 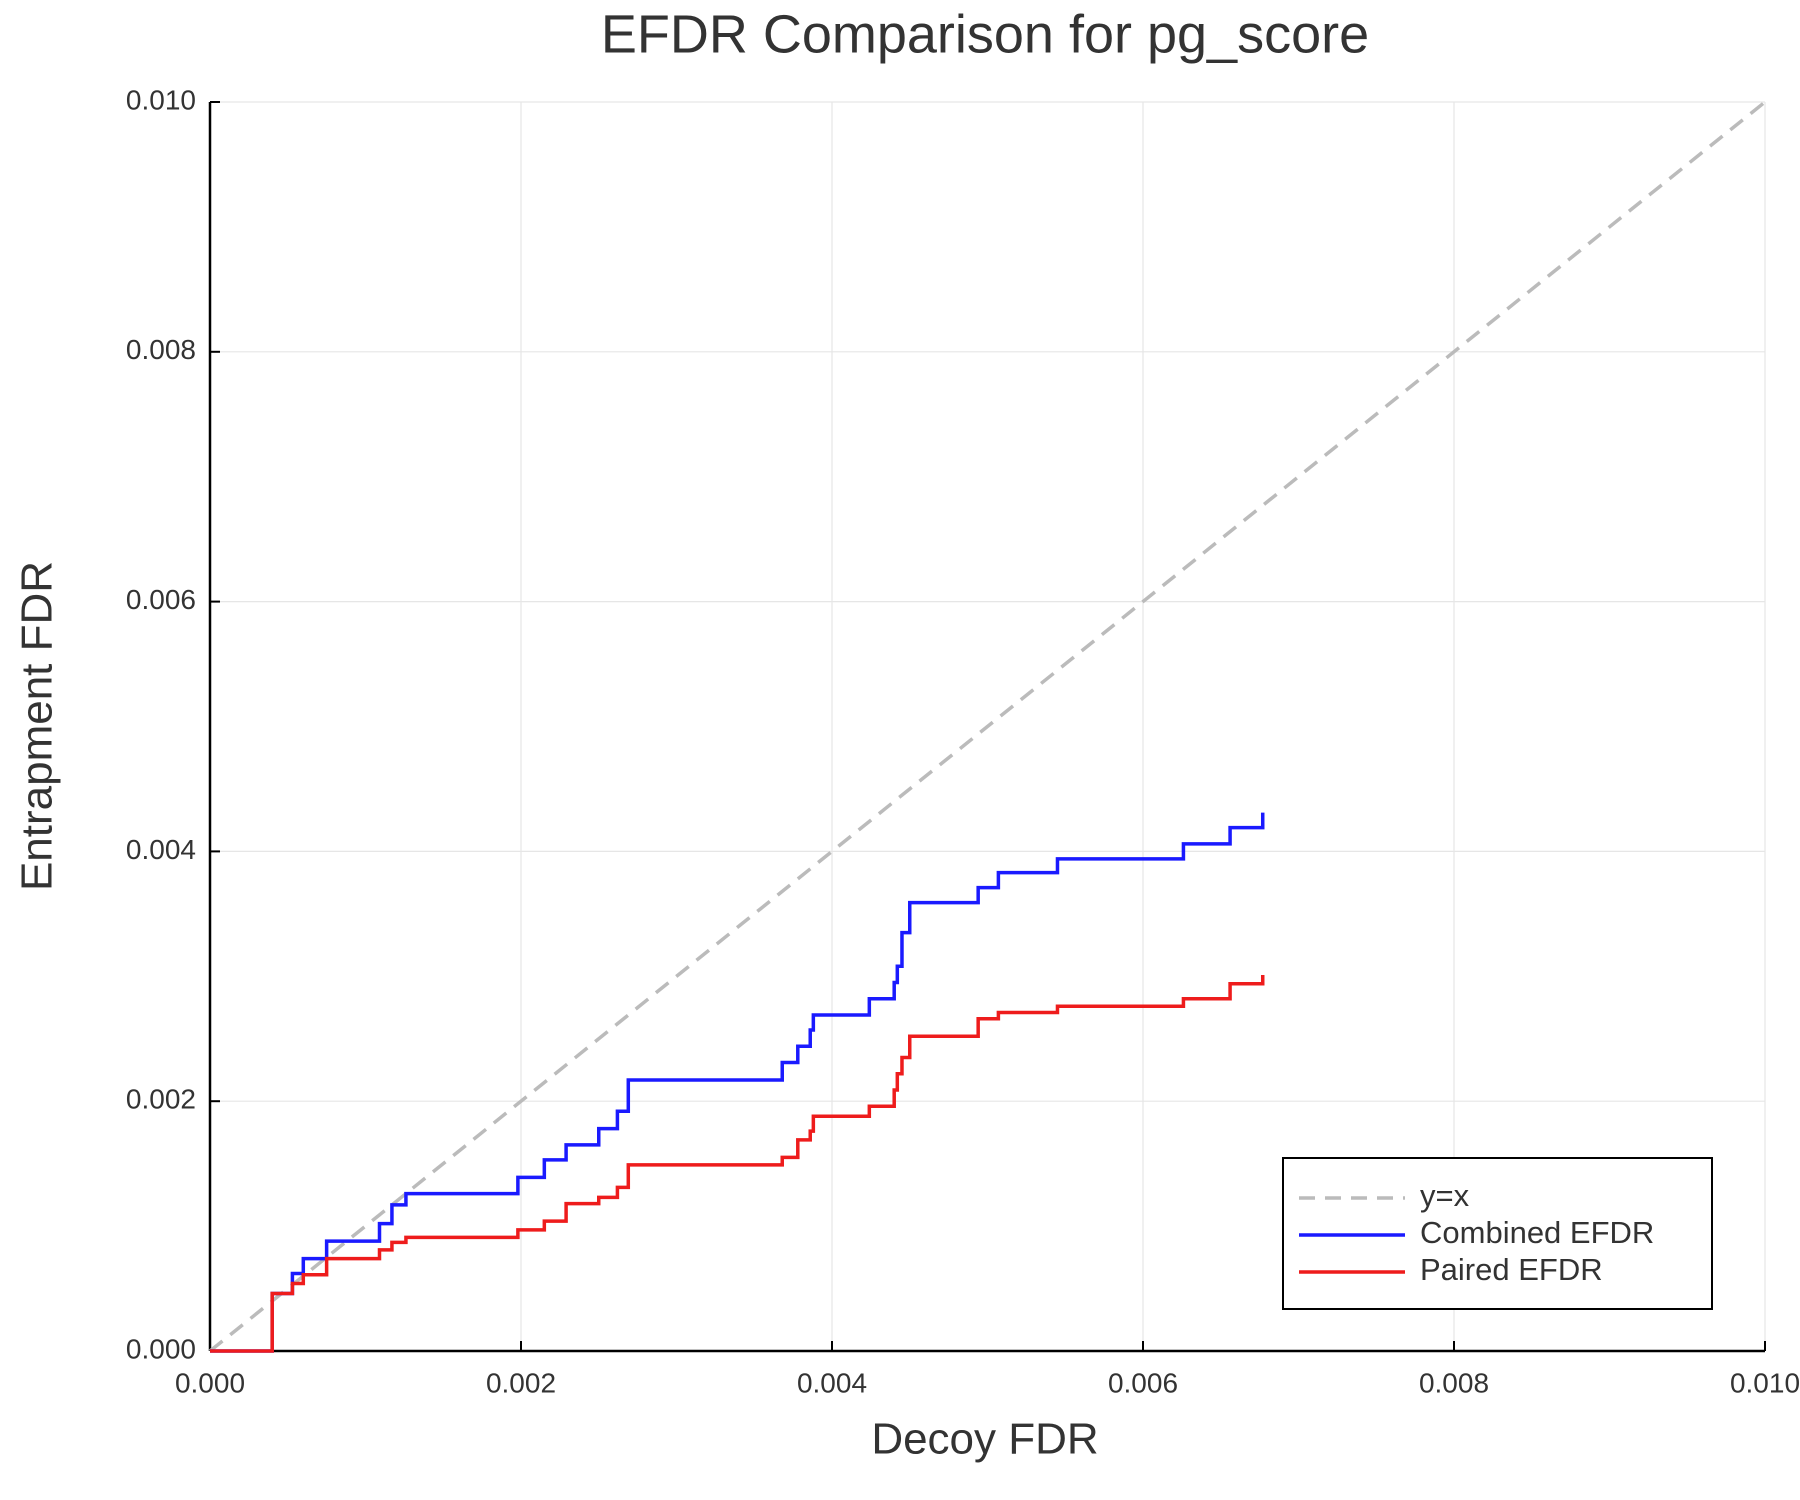 I want to click on x-tick-label: 0.010, so click(x=1765, y=1382).